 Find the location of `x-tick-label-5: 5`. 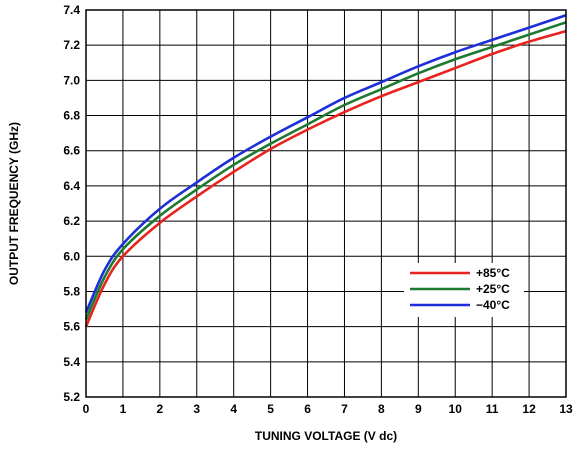

x-tick-label-5: 5 is located at coordinates (270, 409).